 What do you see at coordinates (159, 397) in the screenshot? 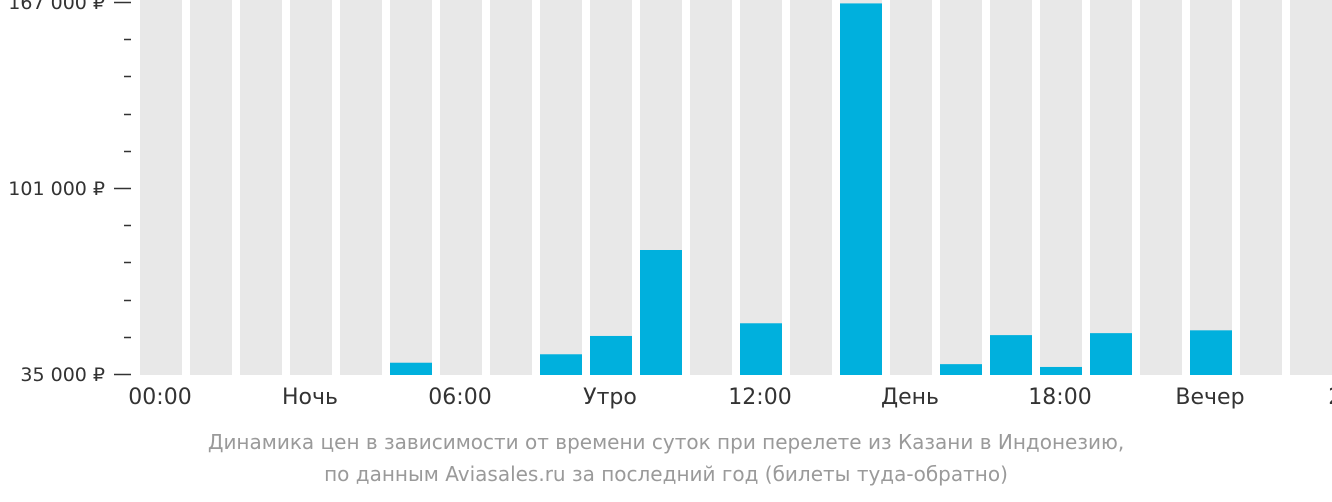
I see `x-tick-label: 00:00` at bounding box center [159, 397].